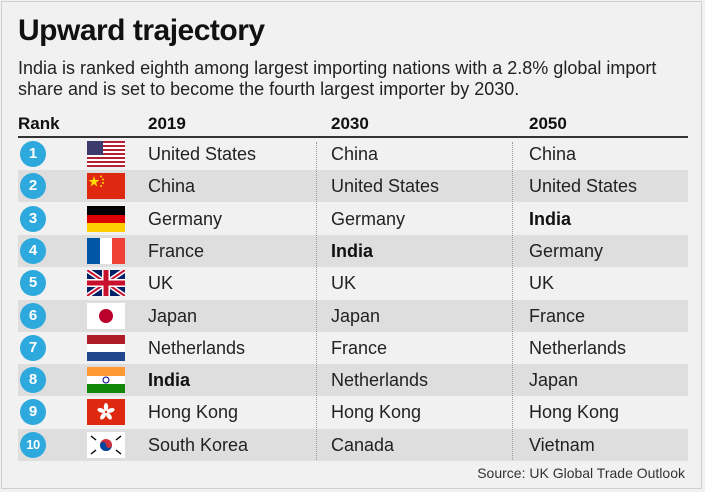 This screenshot has width=705, height=492. What do you see at coordinates (581, 473) in the screenshot?
I see `source-note: Source: UK Global Trade Outlook` at bounding box center [581, 473].